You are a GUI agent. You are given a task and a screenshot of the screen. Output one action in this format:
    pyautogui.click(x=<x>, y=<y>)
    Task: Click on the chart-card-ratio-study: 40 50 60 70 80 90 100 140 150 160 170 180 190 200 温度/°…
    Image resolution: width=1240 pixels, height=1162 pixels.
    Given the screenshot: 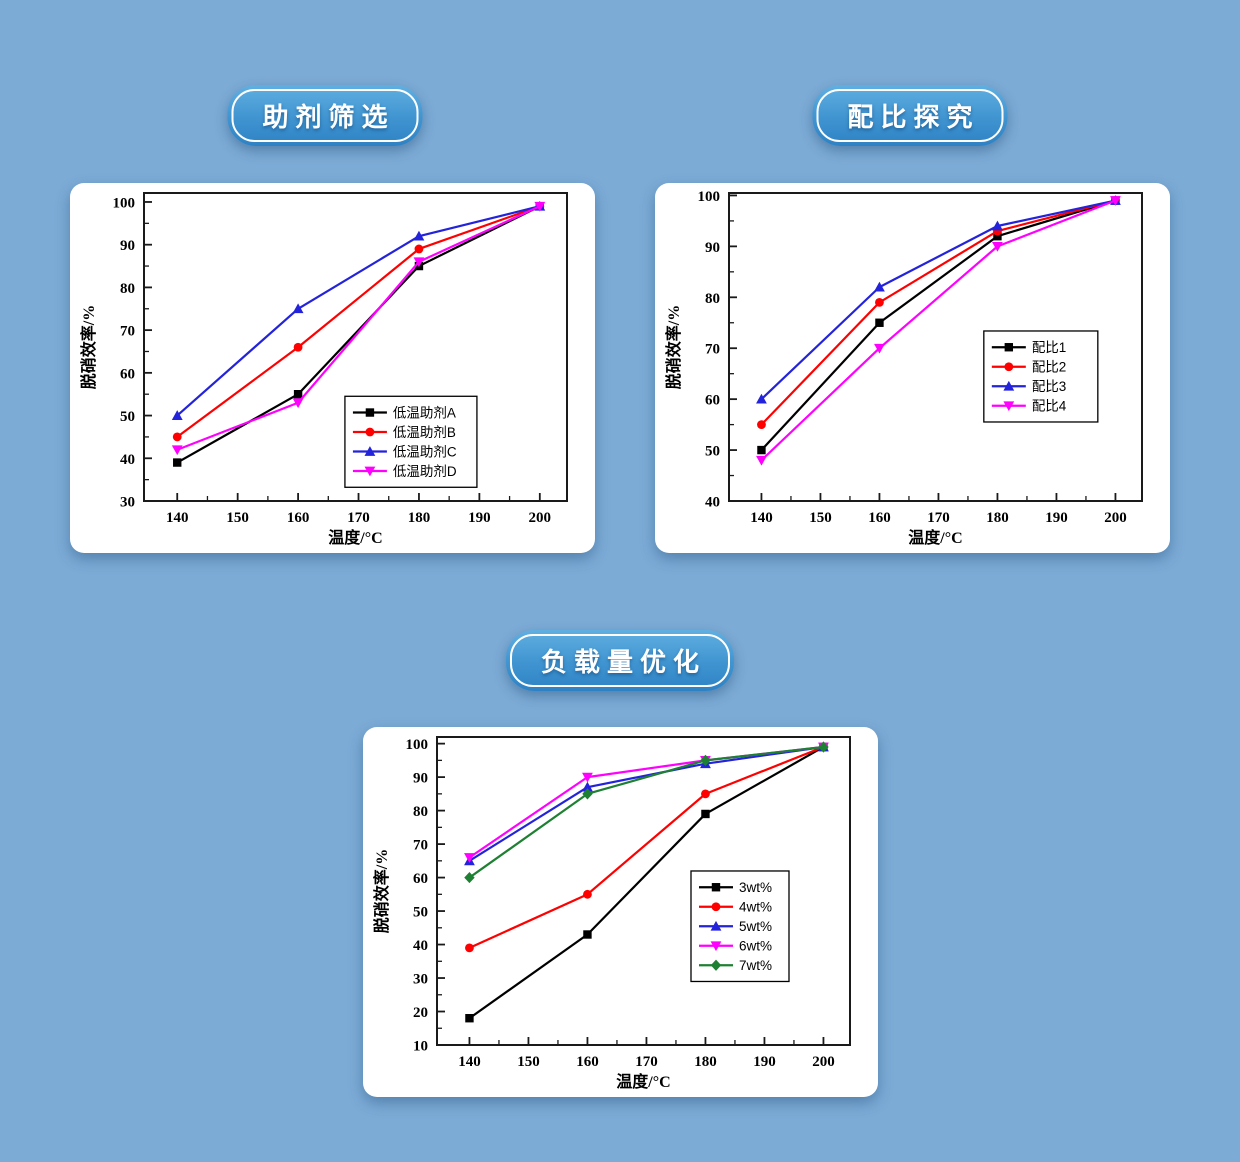 What is the action you would take?
    pyautogui.click(x=912, y=368)
    